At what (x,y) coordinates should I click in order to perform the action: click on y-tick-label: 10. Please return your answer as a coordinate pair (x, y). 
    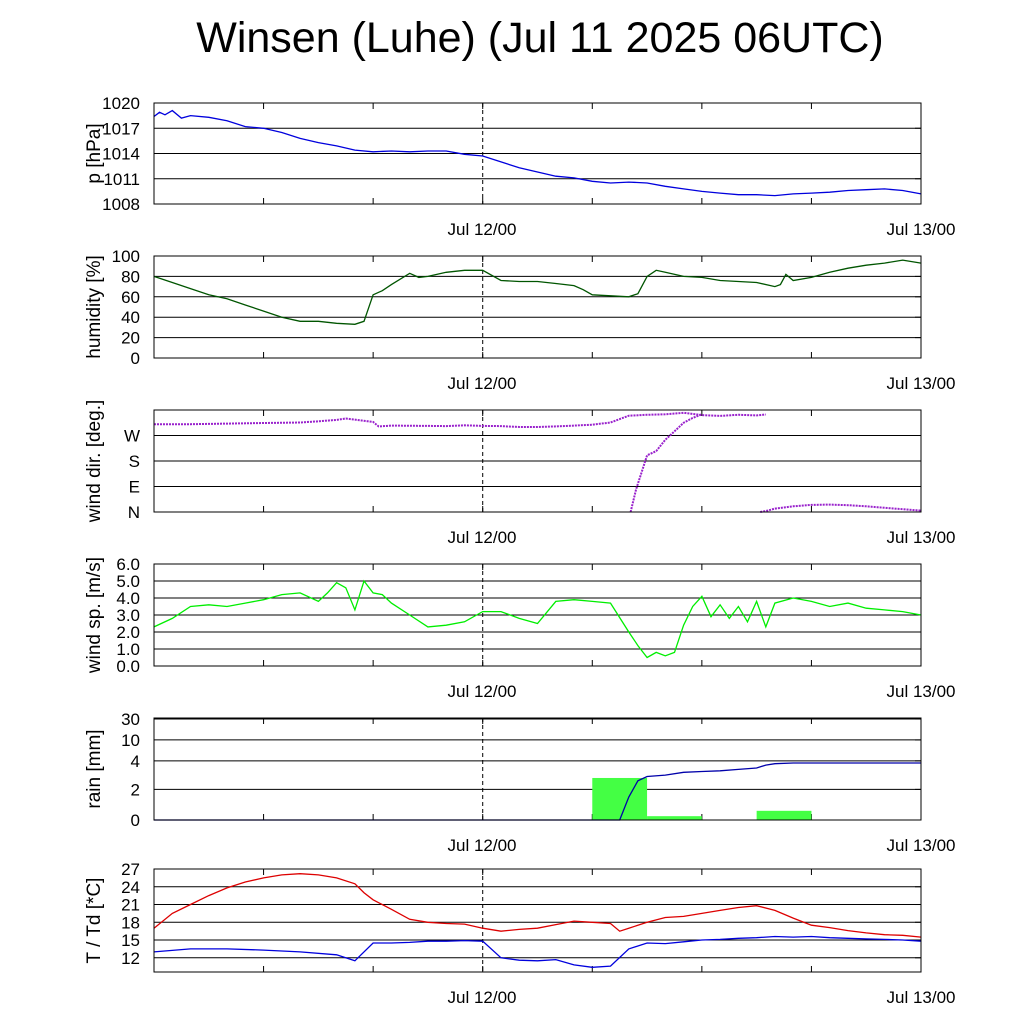
    Looking at the image, I should click on (130, 740).